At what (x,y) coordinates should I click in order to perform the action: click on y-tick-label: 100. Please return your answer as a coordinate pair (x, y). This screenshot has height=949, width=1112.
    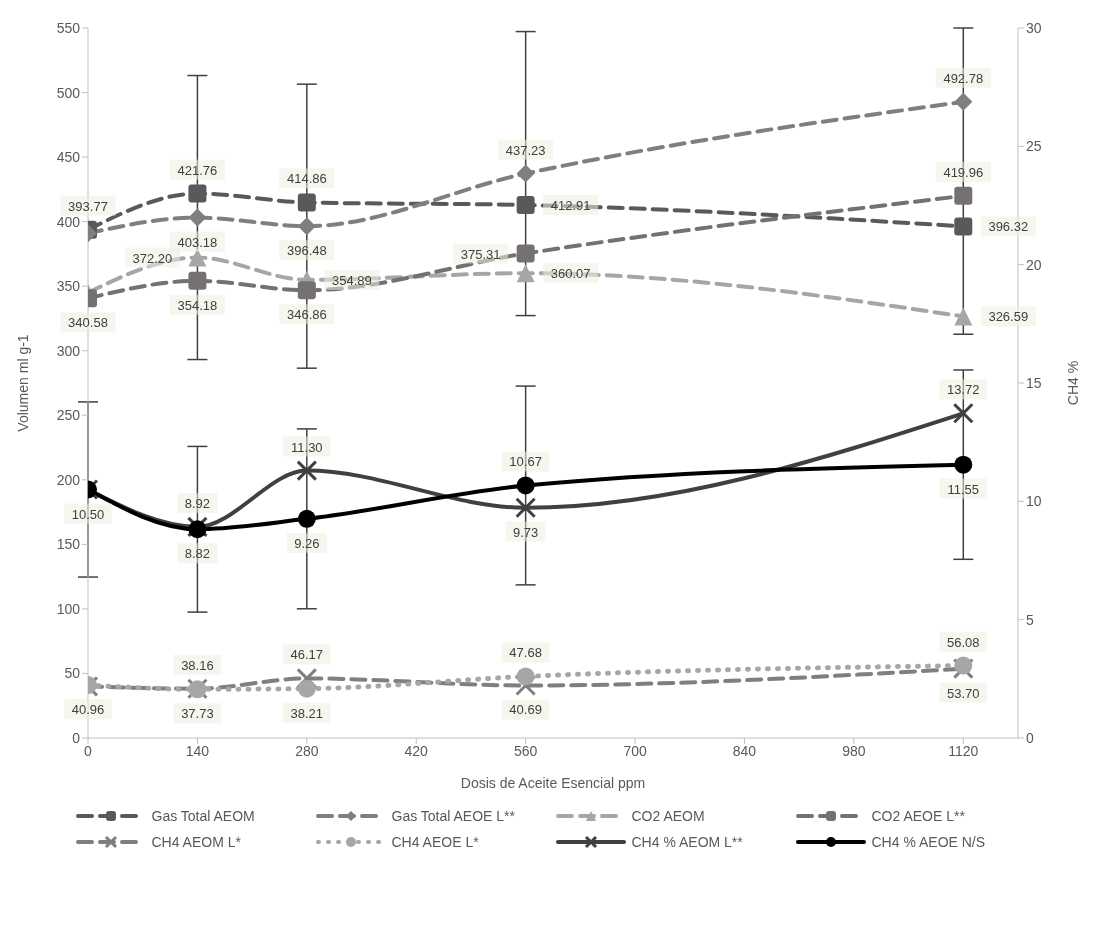
    Looking at the image, I should click on (68, 608).